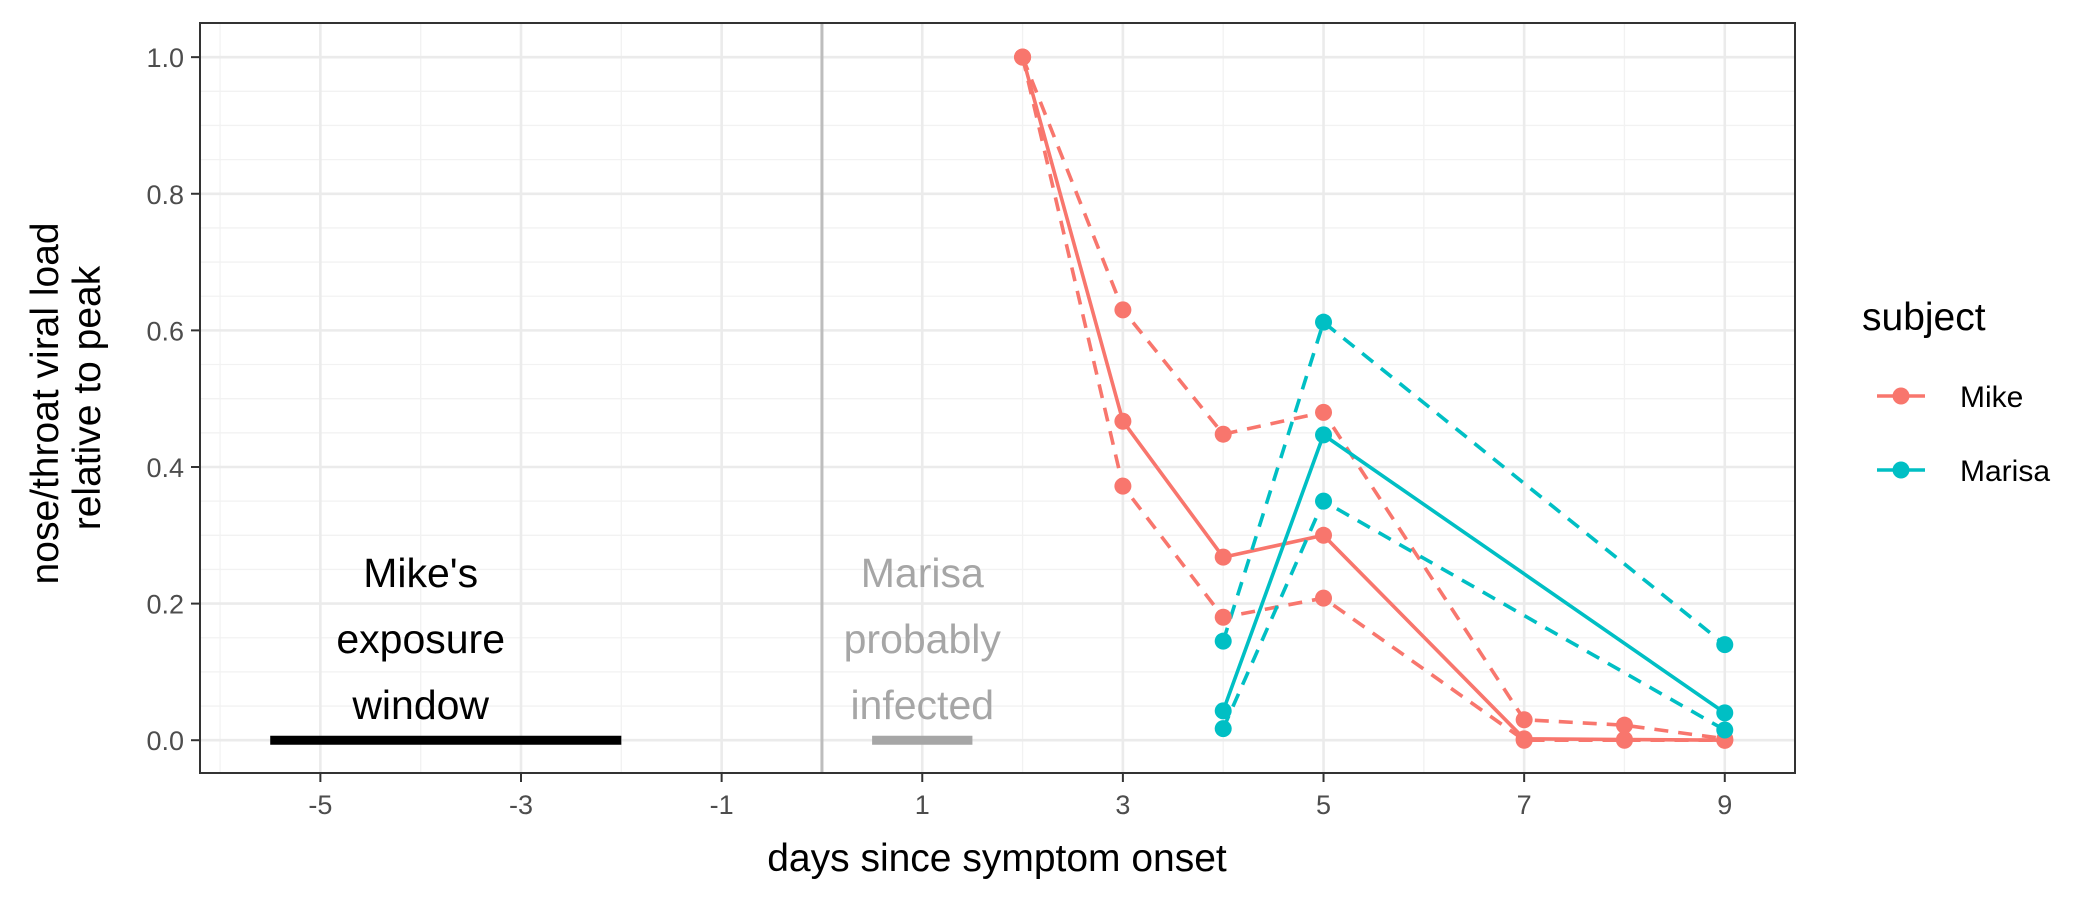 The image size is (2100, 900). What do you see at coordinates (1724, 805) in the screenshot?
I see `x-tick-label: 9` at bounding box center [1724, 805].